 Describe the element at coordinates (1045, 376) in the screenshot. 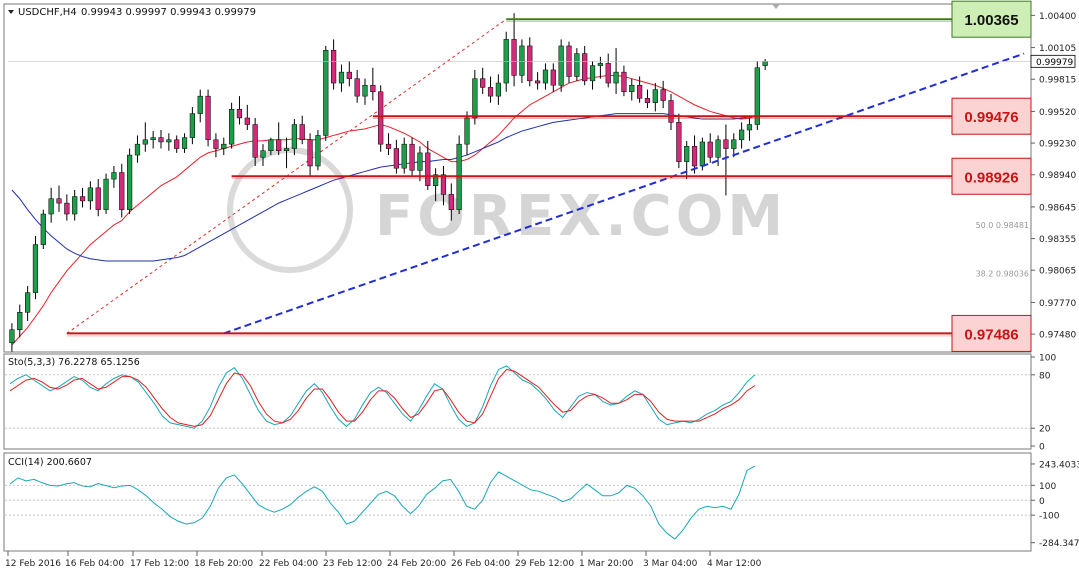

I see `indicator-tick-label: 80` at that location.